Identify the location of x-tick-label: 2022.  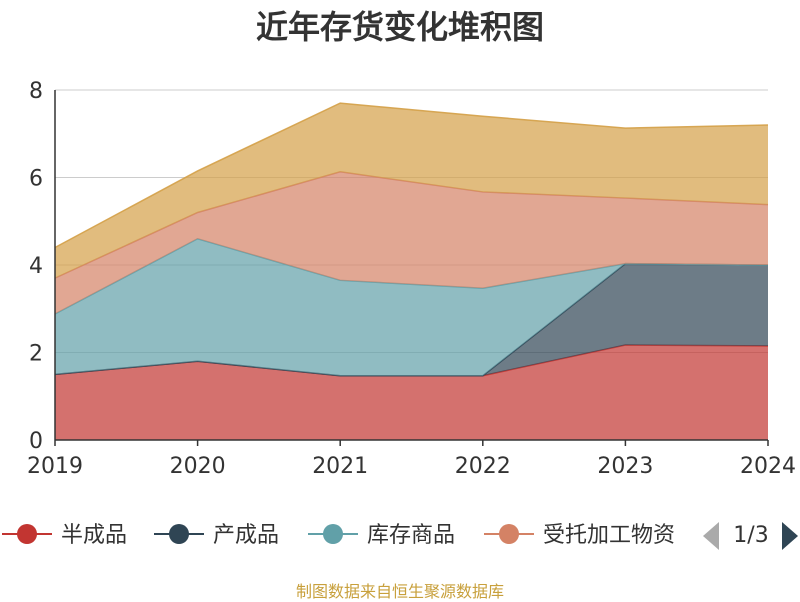
(483, 466).